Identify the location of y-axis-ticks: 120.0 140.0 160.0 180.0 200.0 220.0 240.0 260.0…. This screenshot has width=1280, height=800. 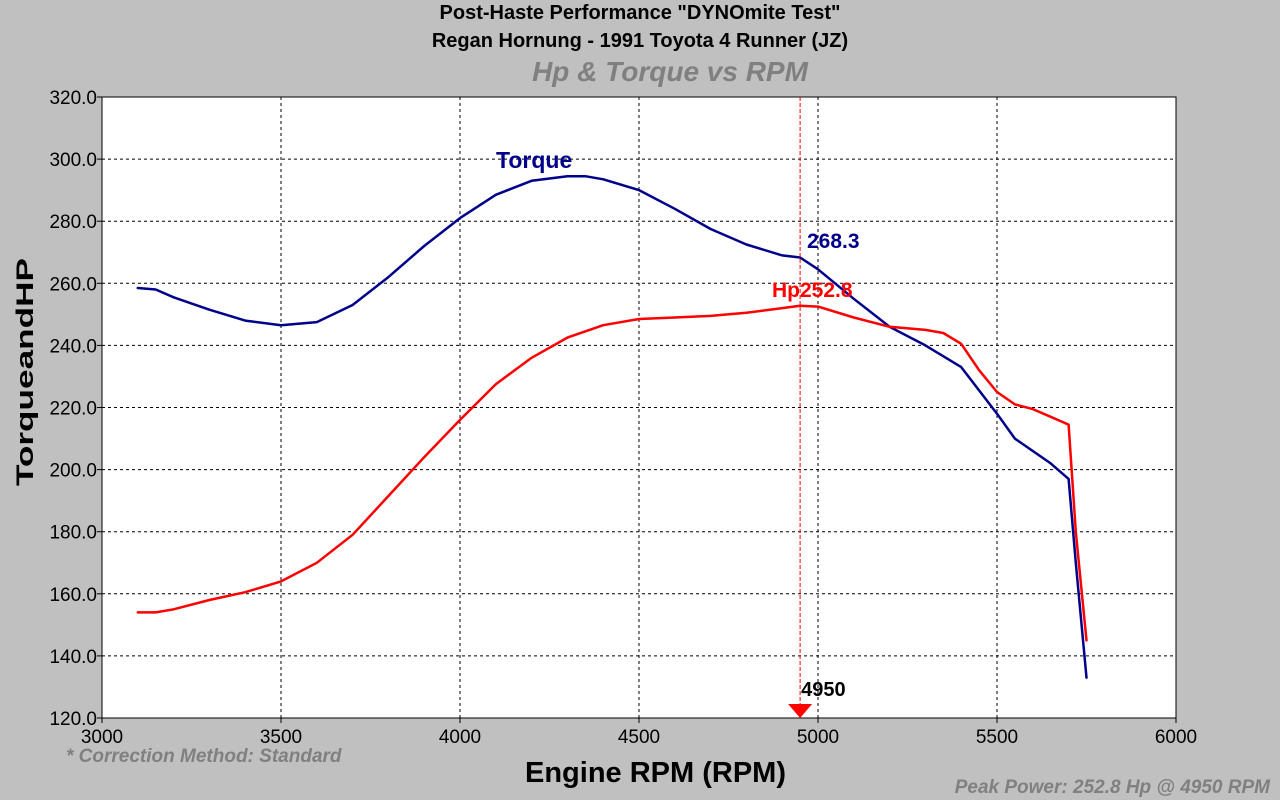
(75, 409).